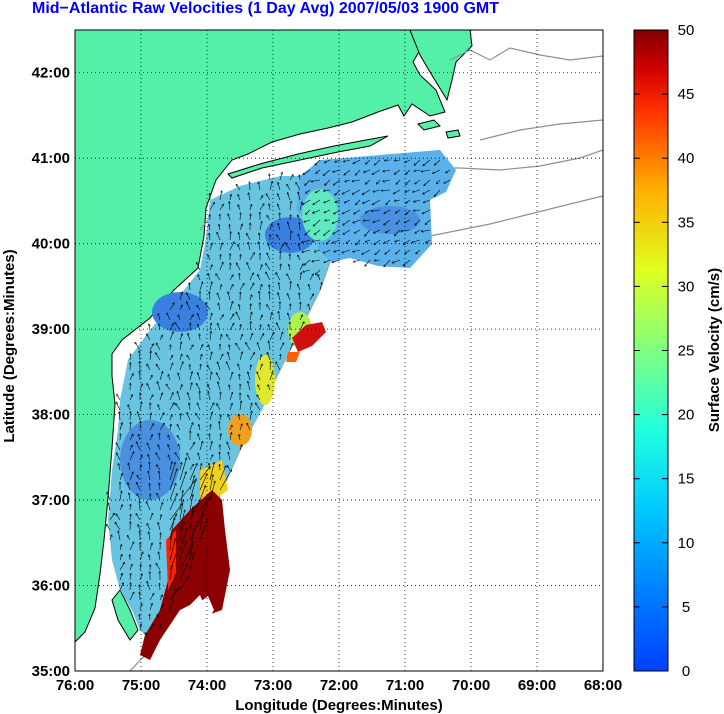 The width and height of the screenshot is (724, 714). Describe the element at coordinates (603, 685) in the screenshot. I see `x-tick-label: 68:00` at that location.